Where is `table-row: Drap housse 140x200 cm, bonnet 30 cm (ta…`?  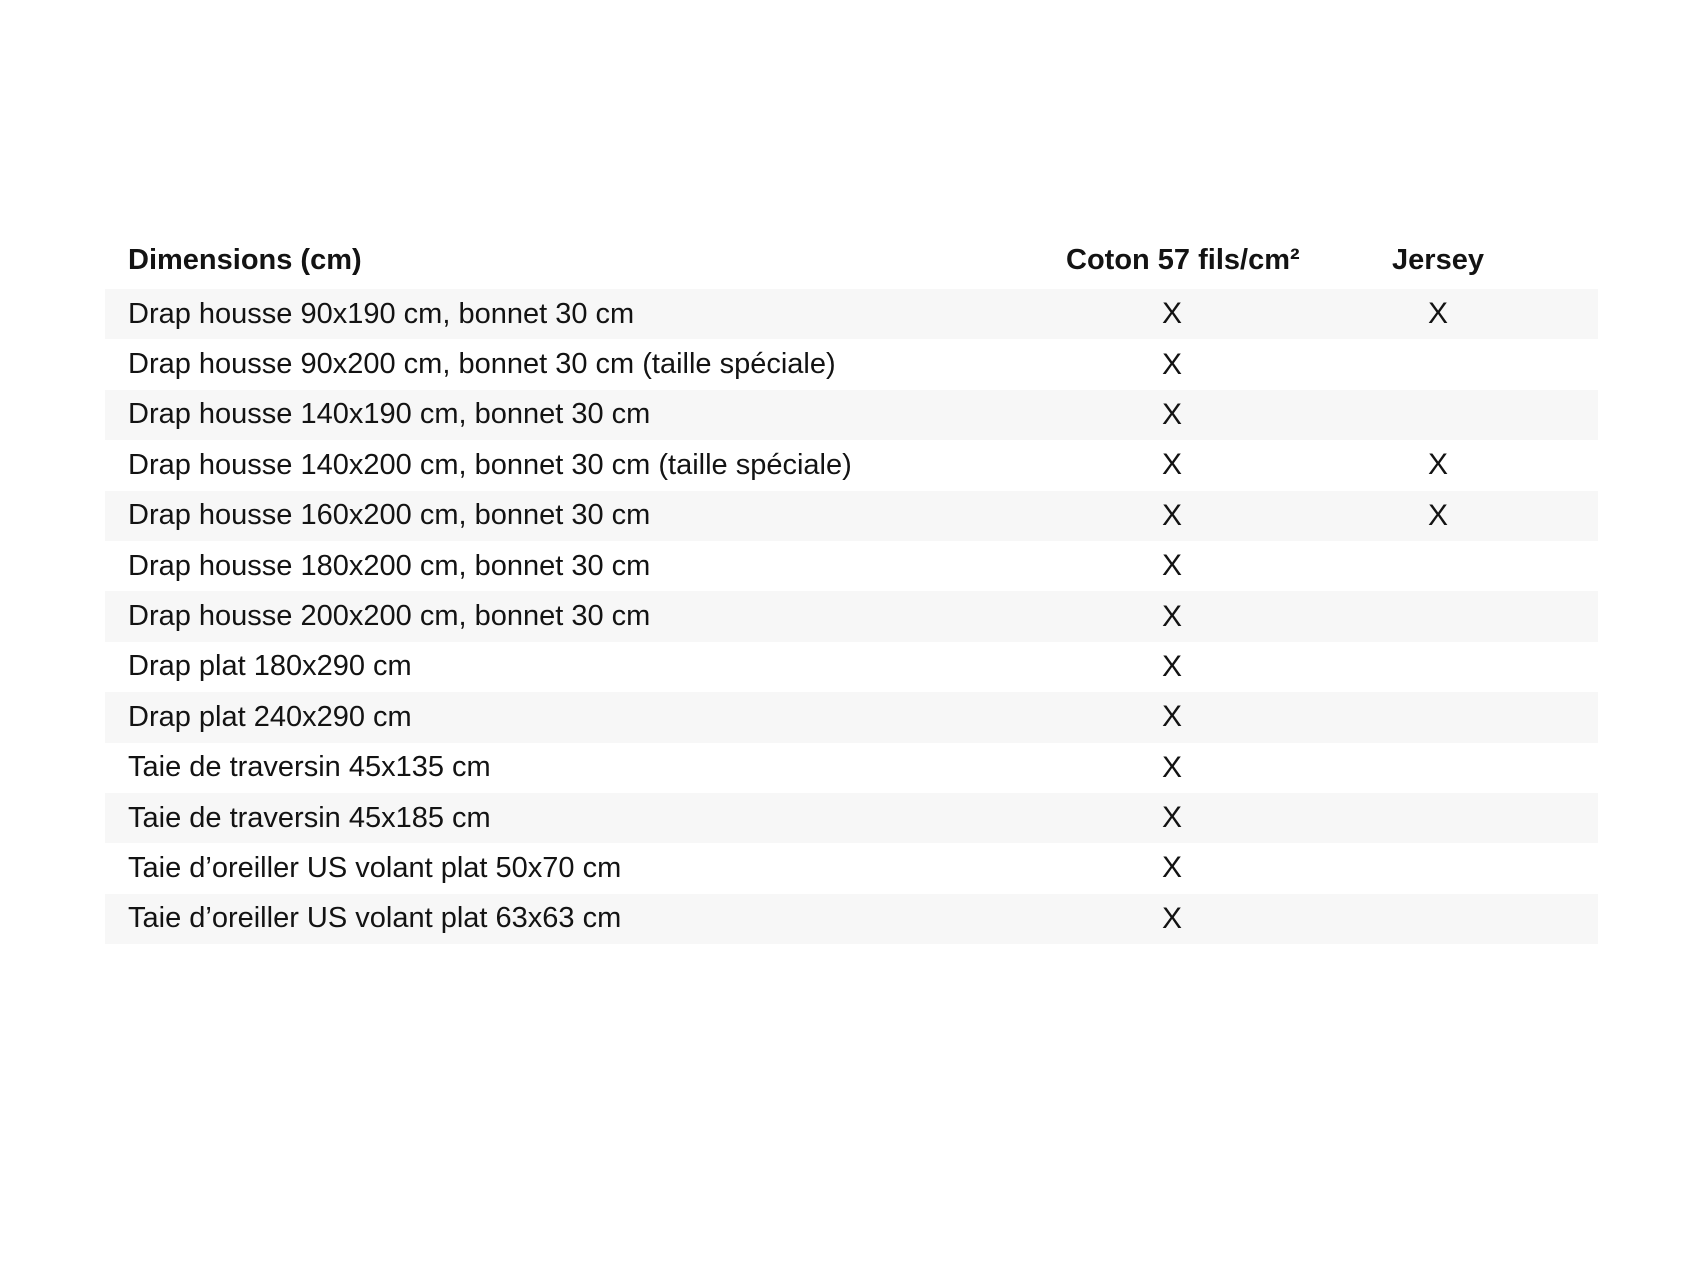
table-row: Drap housse 140x200 cm, bonnet 30 cm (ta… is located at coordinates (851, 465).